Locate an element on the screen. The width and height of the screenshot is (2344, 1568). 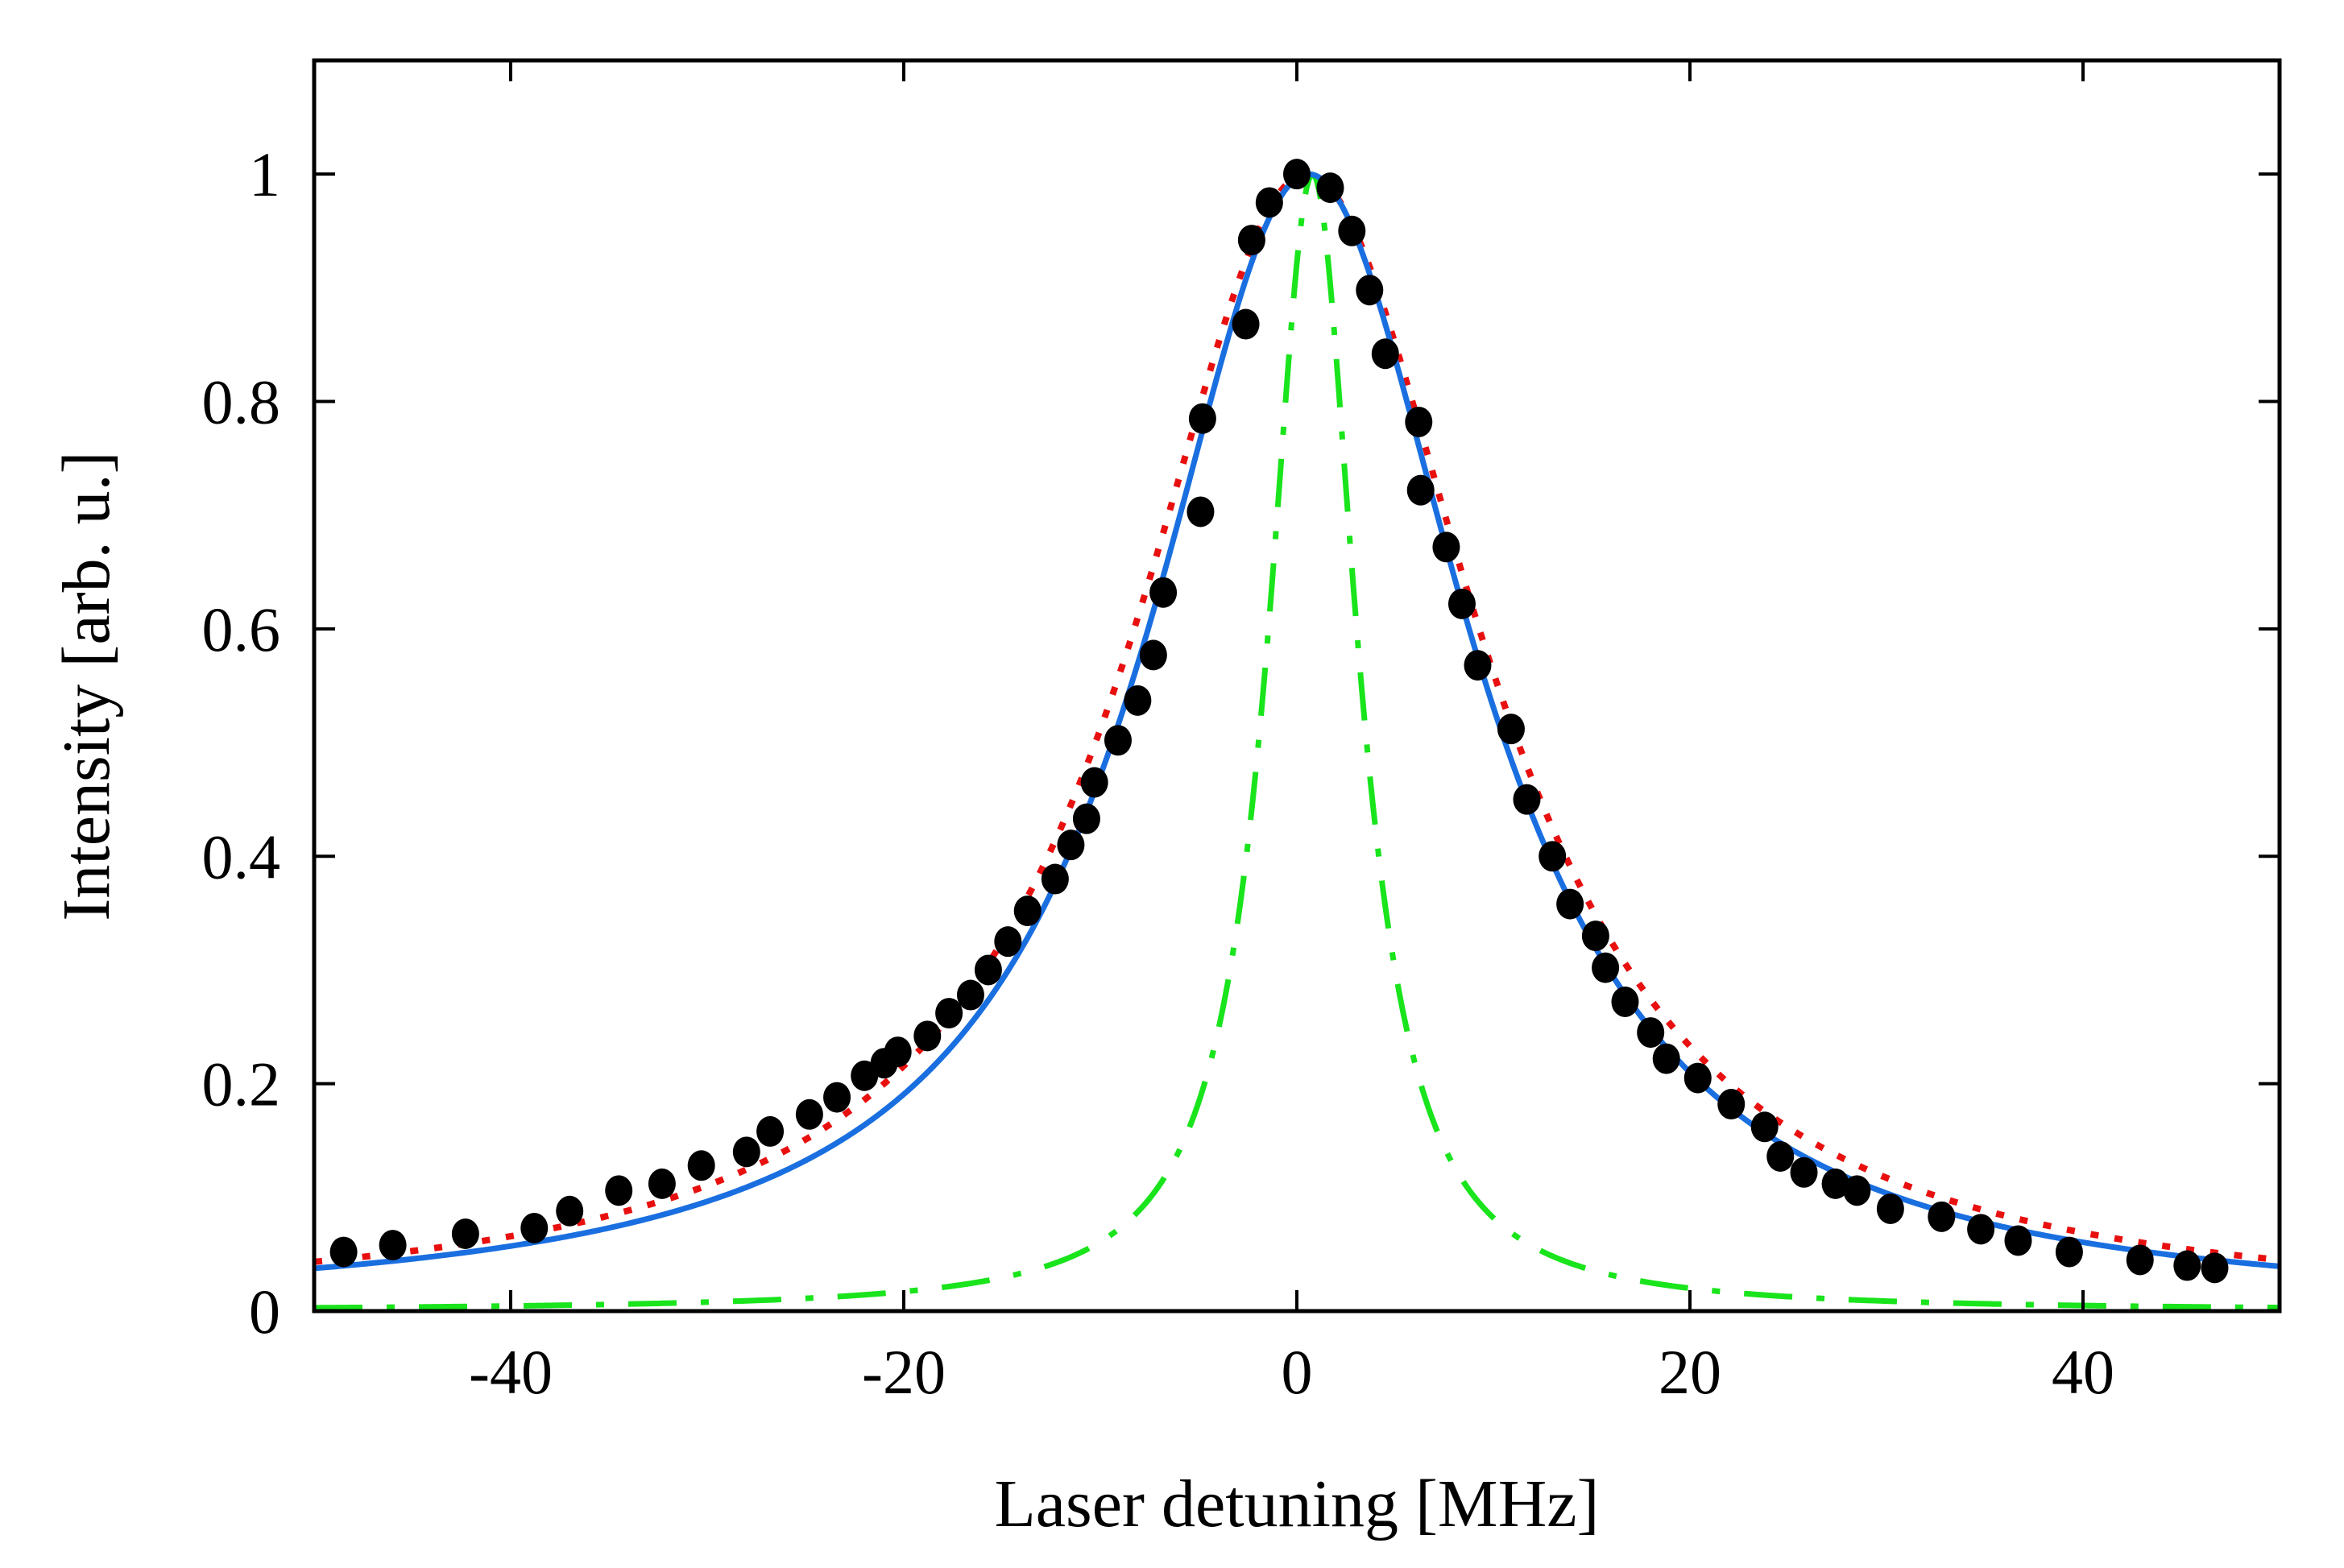
y-tick-label: 0.4 is located at coordinates (242, 857).